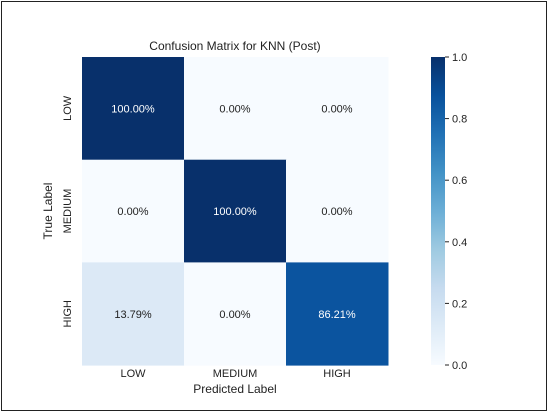  I want to click on cell-label-2-1: 0.00%, so click(234, 315).